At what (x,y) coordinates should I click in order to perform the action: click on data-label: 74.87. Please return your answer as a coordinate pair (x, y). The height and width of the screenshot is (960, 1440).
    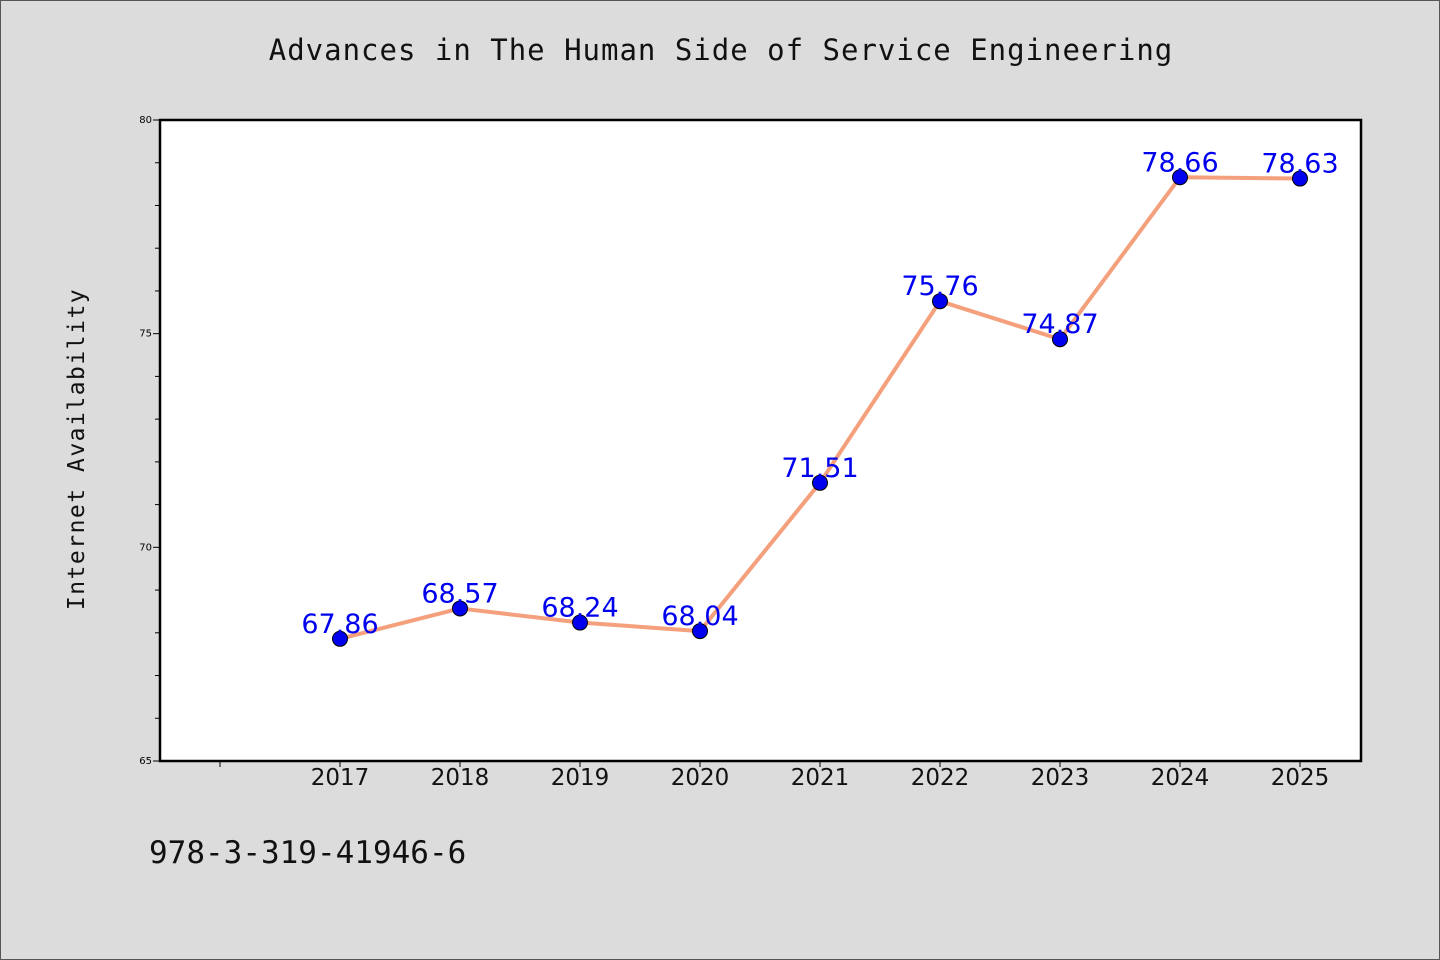
    Looking at the image, I should click on (1059, 324).